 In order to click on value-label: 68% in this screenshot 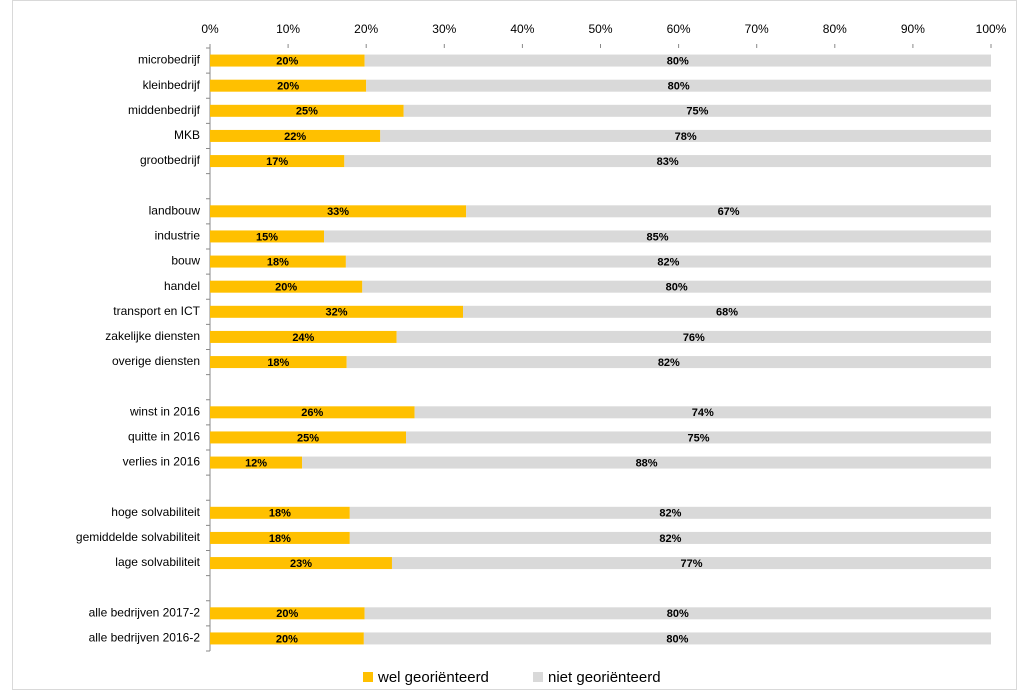, I will do `click(727, 313)`.